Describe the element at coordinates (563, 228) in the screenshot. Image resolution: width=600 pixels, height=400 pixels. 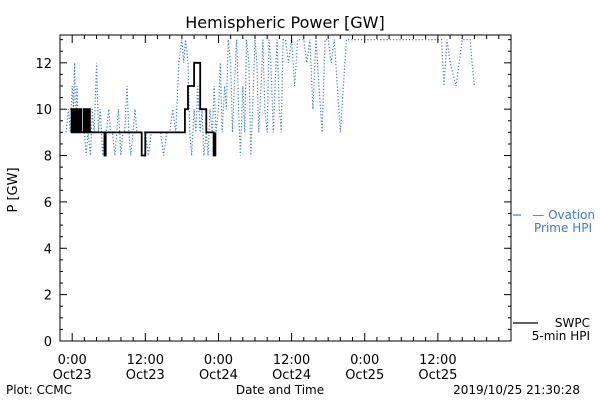
I see `ovation-legend-label-line2: Prime HPI` at that location.